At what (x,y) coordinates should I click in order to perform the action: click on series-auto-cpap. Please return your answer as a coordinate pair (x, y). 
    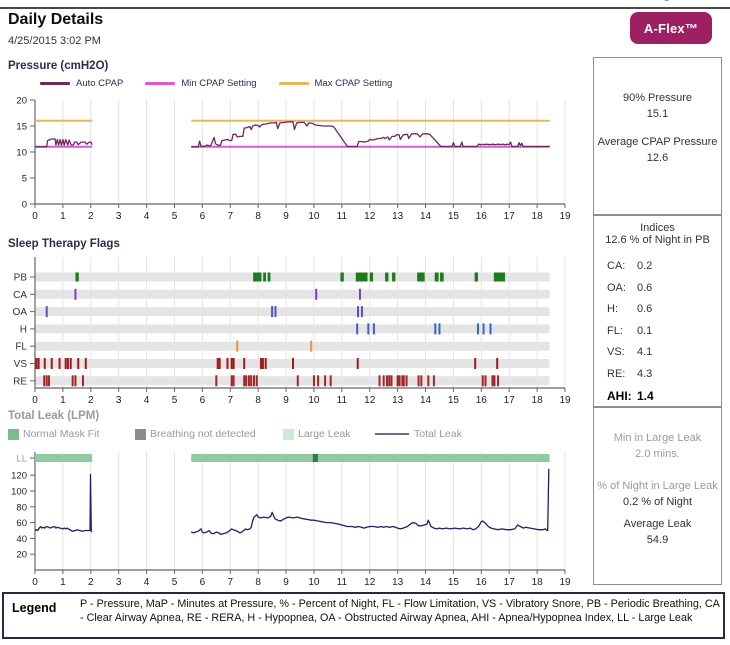
    Looking at the image, I should click on (292, 134).